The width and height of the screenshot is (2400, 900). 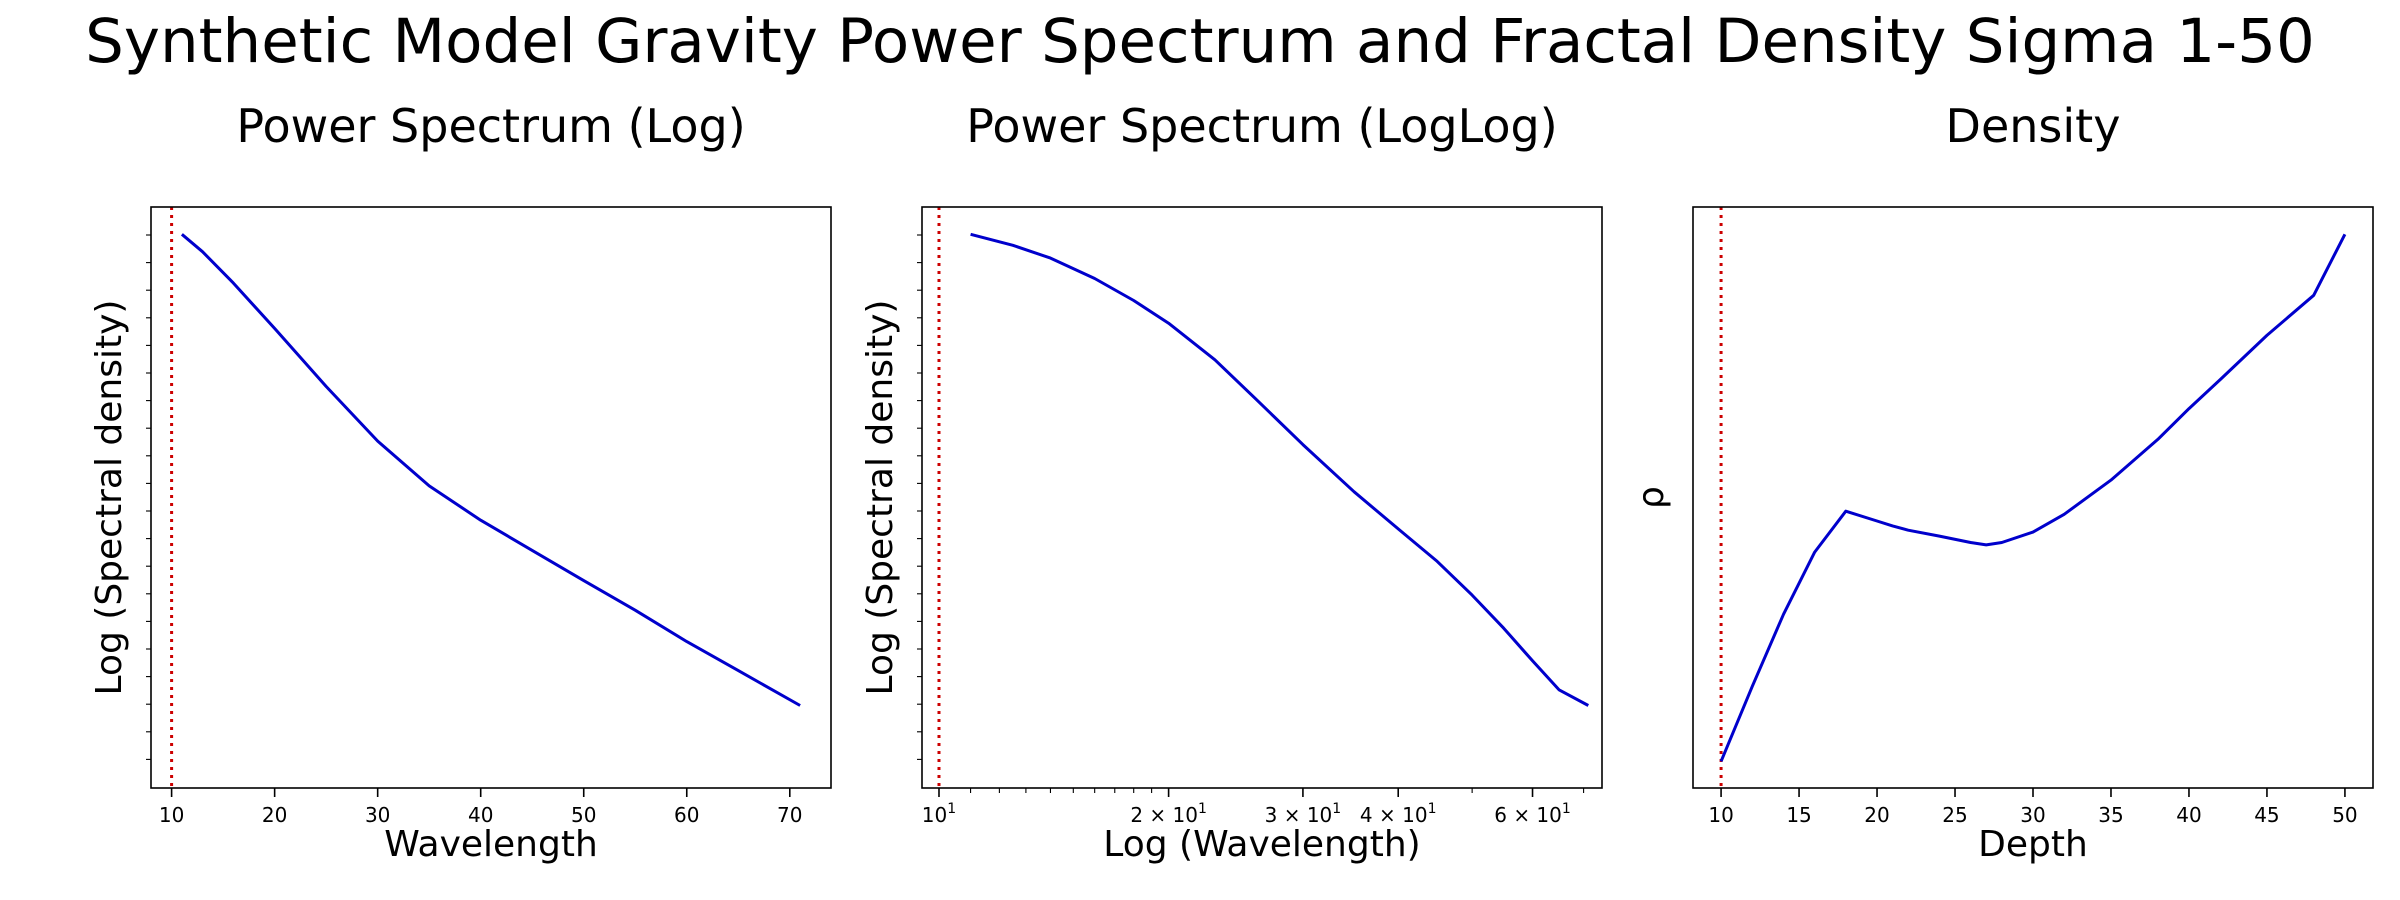 What do you see at coordinates (1798, 815) in the screenshot?
I see `density-x-tick-label: 15` at bounding box center [1798, 815].